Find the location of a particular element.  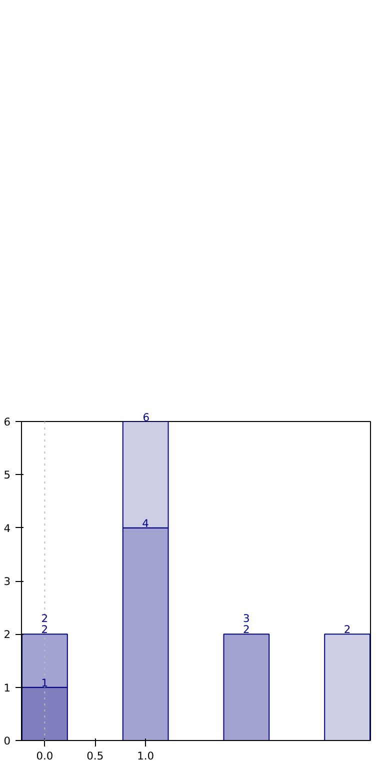

y-tick-label: 1 is located at coordinates (7, 687).